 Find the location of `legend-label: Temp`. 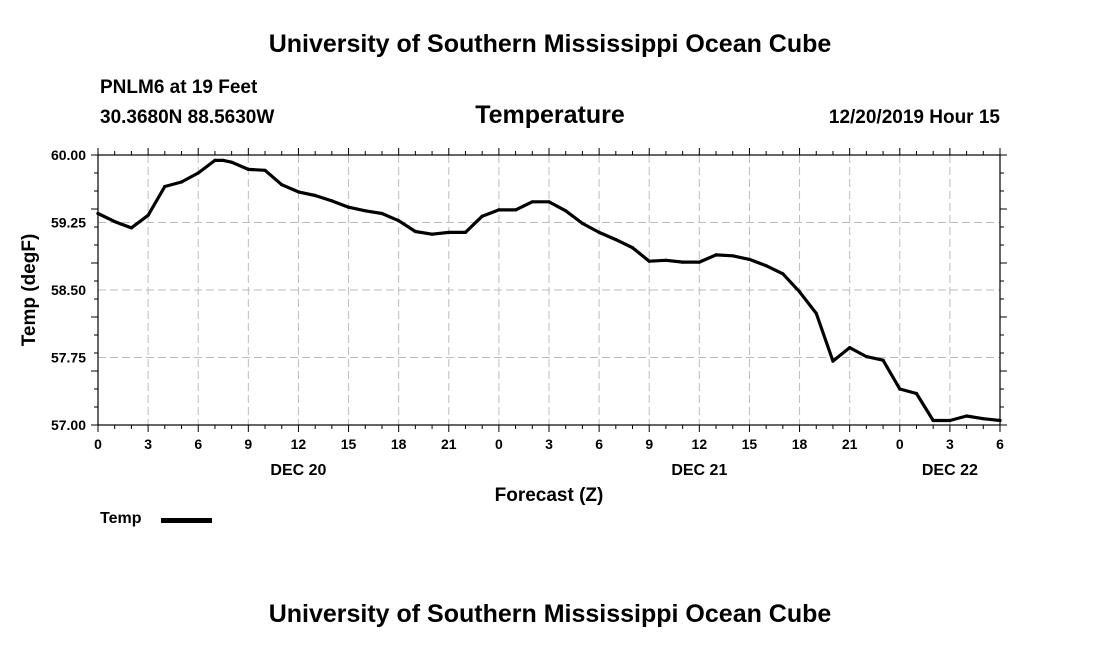

legend-label: Temp is located at coordinates (121, 518).